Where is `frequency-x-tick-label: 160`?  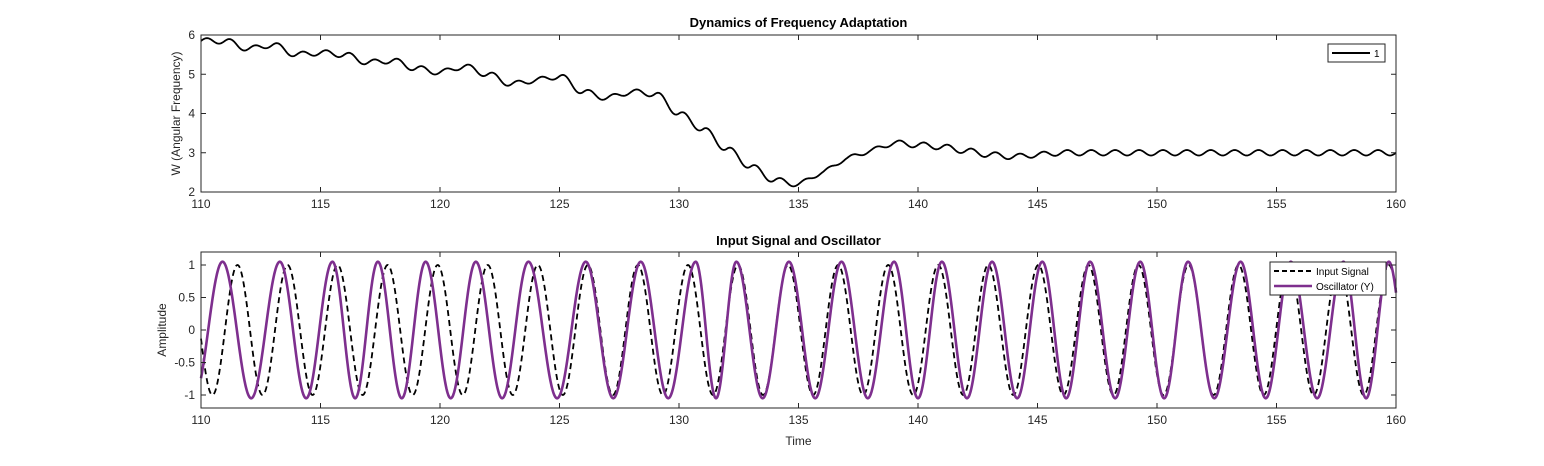
frequency-x-tick-label: 160 is located at coordinates (1396, 204).